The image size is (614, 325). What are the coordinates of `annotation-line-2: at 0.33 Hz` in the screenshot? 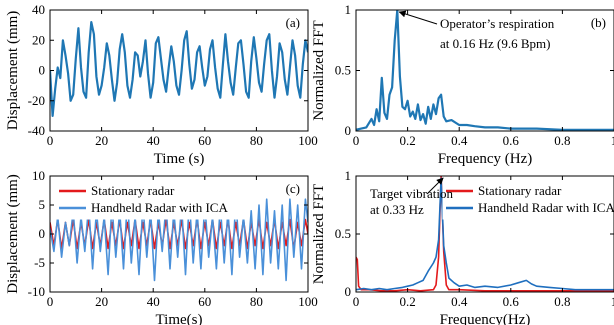 It's located at (397, 209).